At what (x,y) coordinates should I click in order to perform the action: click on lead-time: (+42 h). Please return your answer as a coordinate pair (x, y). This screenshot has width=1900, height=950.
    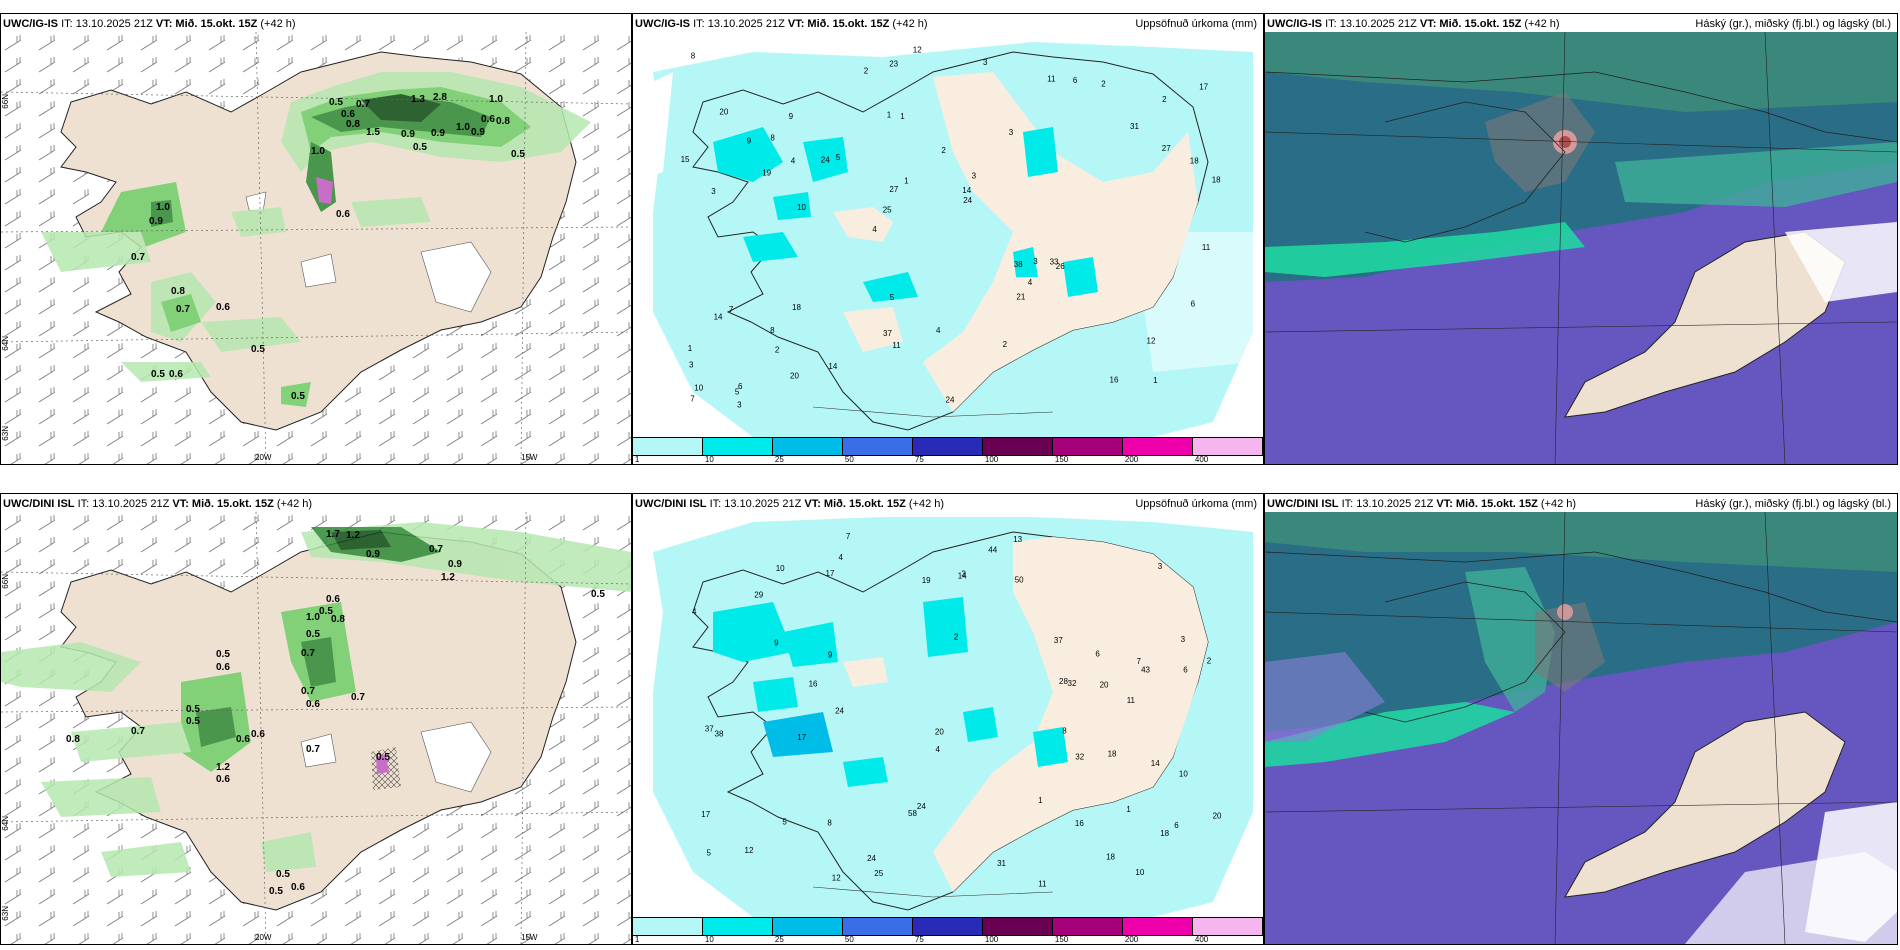
    Looking at the image, I should click on (1558, 504).